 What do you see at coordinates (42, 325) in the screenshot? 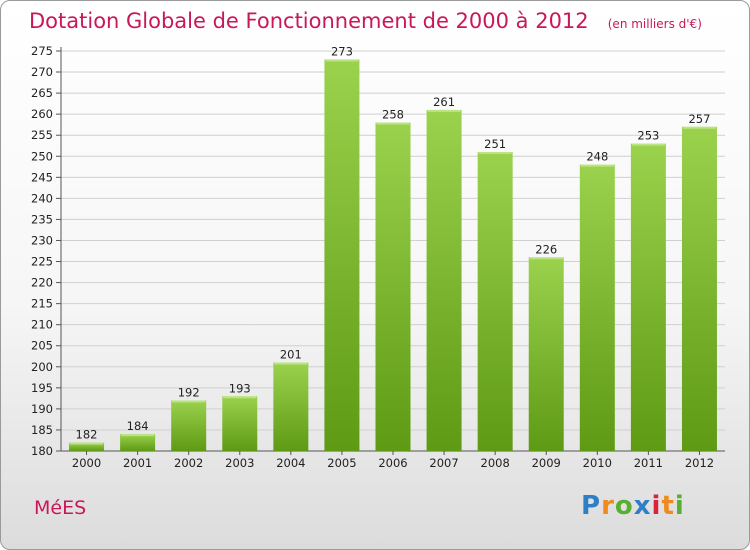
I see `y-tick-label: 210` at bounding box center [42, 325].